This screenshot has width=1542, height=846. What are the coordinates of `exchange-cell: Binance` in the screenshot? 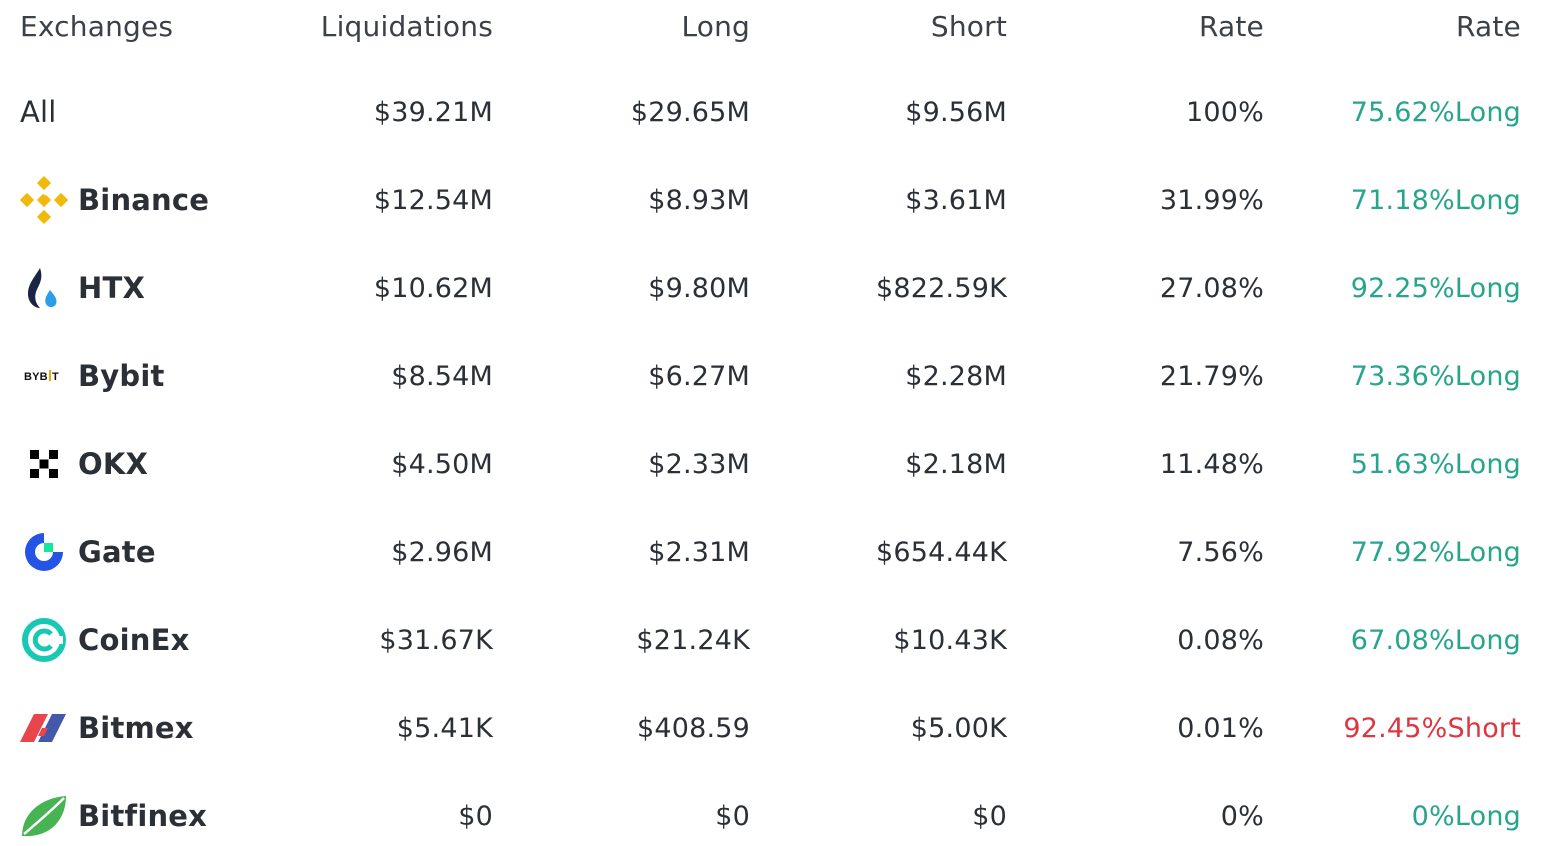 It's located at (114, 200).